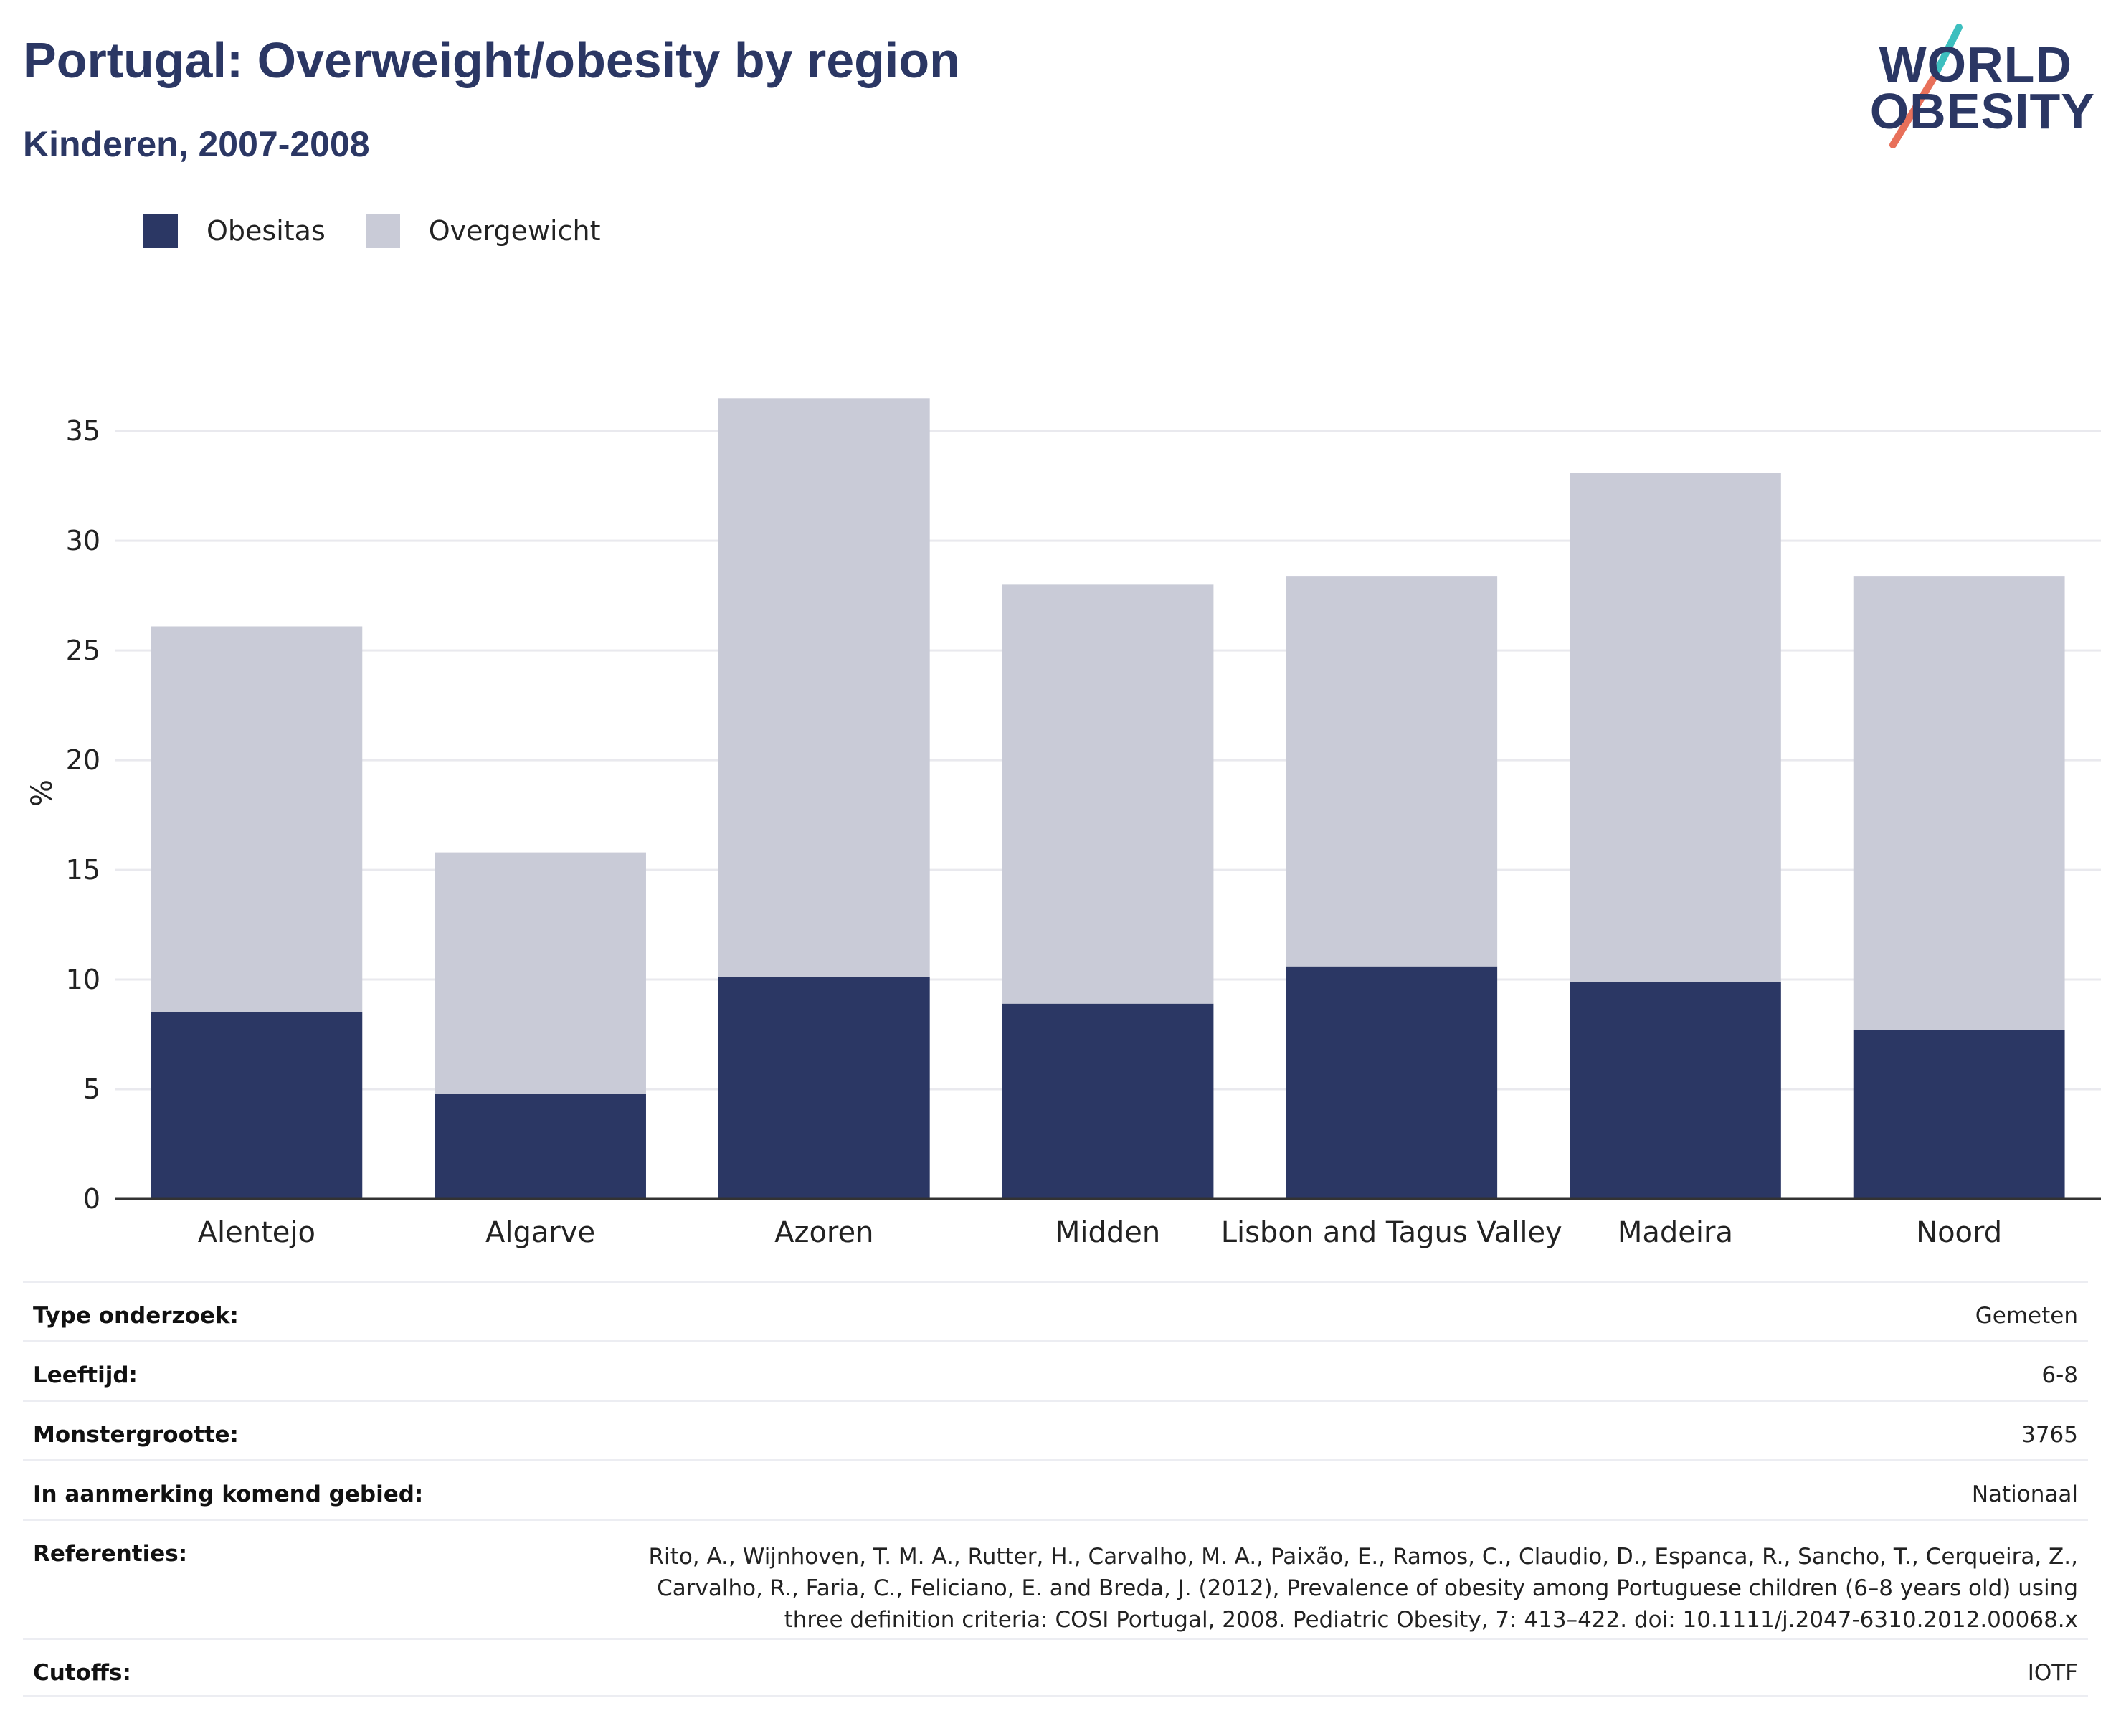  Describe the element at coordinates (1055, 1311) in the screenshot. I see `info-row: Type onderzoek: Gemeten` at that location.